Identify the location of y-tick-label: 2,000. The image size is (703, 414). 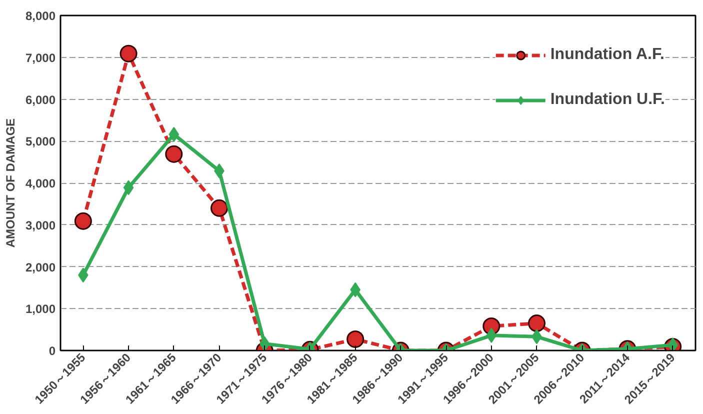
(40, 267).